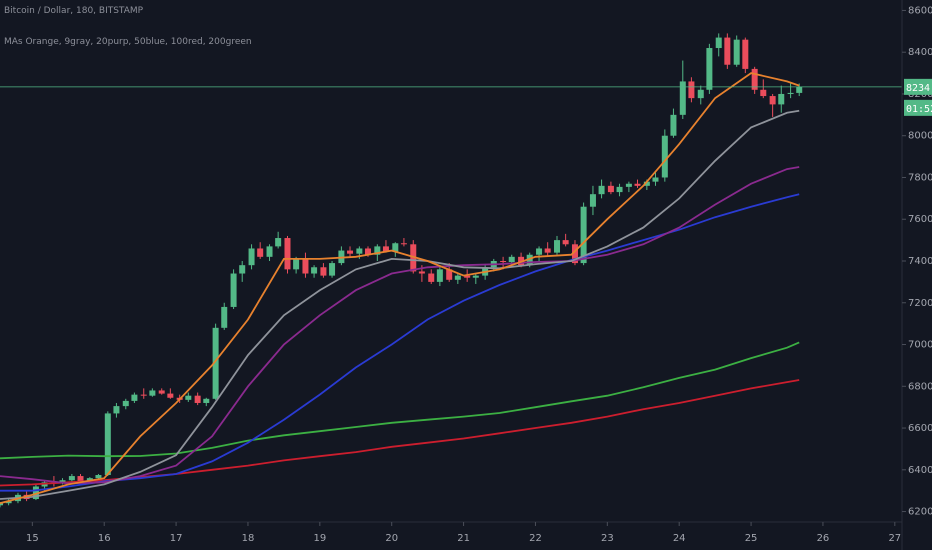  I want to click on current-price-label: 8234.00, so click(919, 88).